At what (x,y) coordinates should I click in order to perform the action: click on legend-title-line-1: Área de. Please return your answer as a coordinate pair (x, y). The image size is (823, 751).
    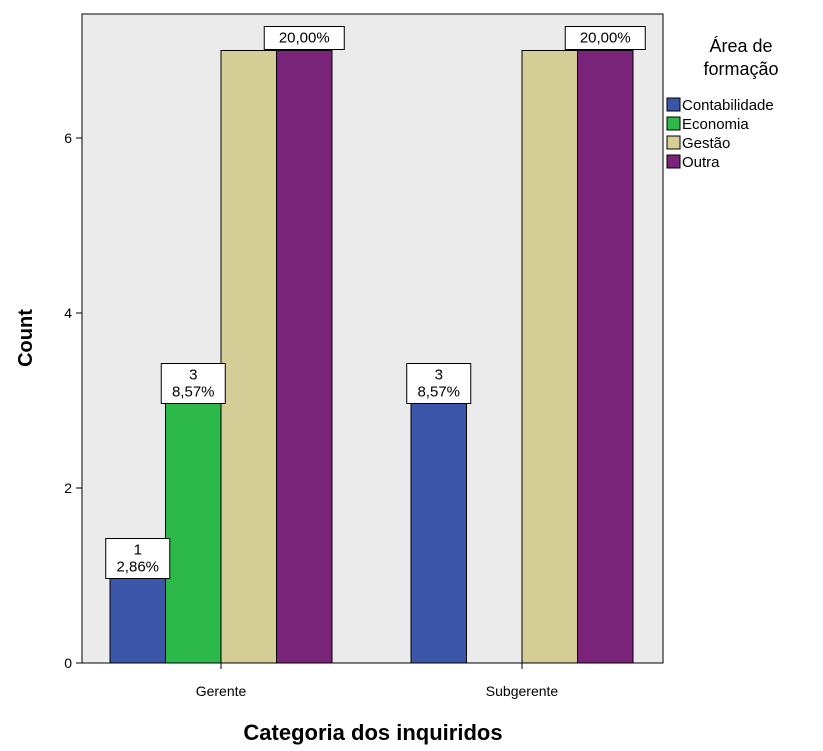
    Looking at the image, I should click on (740, 46).